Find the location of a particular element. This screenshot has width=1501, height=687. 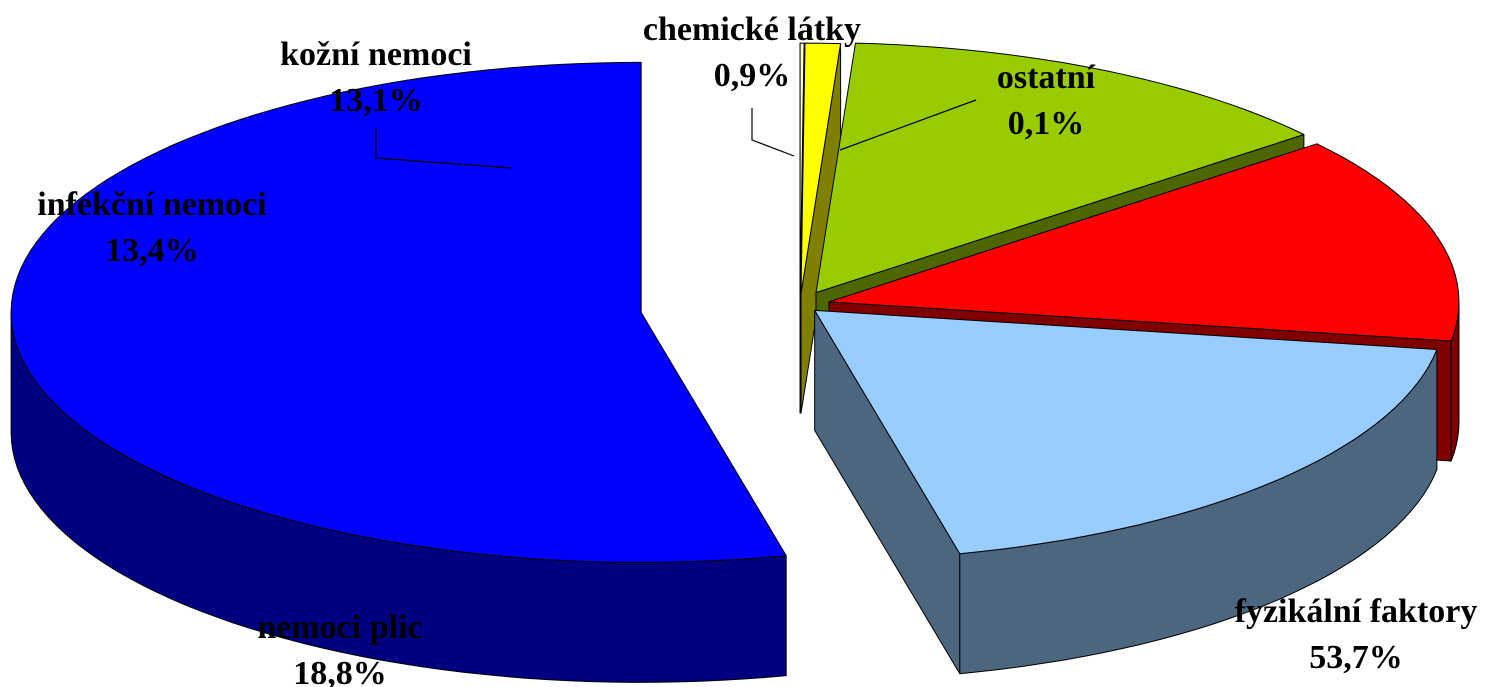

slice-label-nemoci-plic: nemoci plic is located at coordinates (339, 627).